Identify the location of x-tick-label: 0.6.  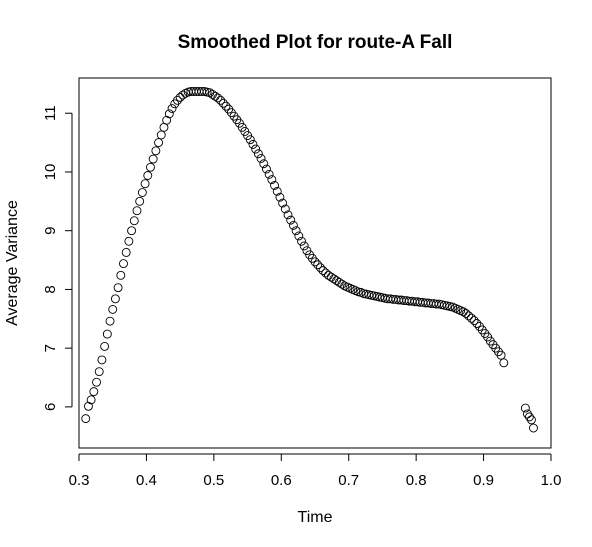
(281, 480).